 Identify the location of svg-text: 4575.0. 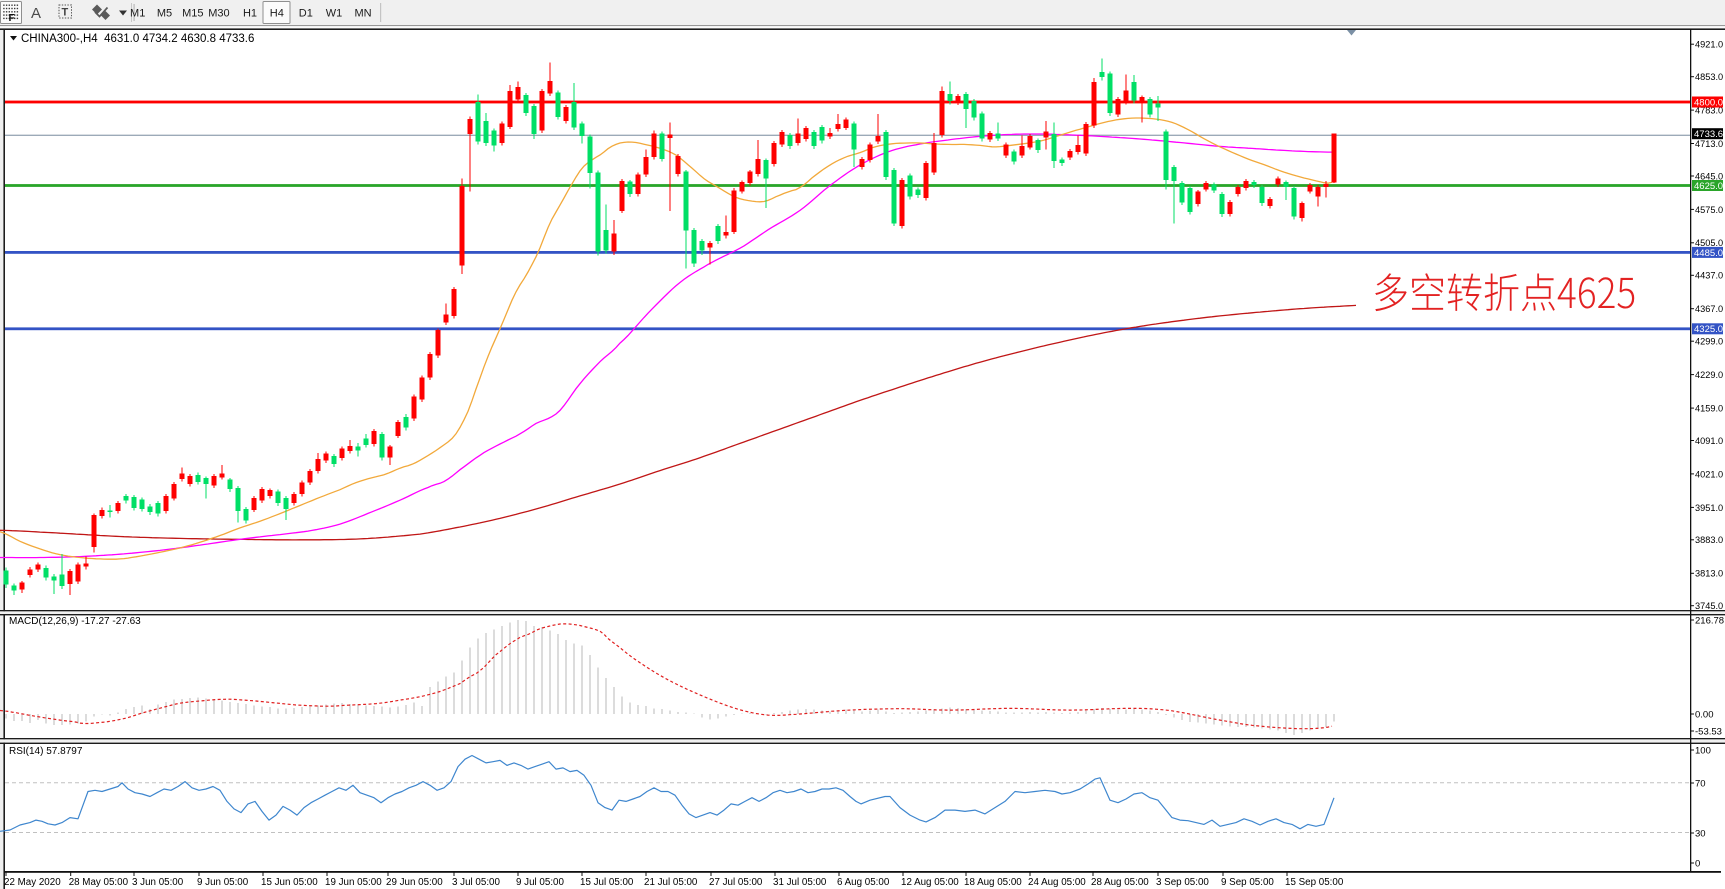
(1709, 210).